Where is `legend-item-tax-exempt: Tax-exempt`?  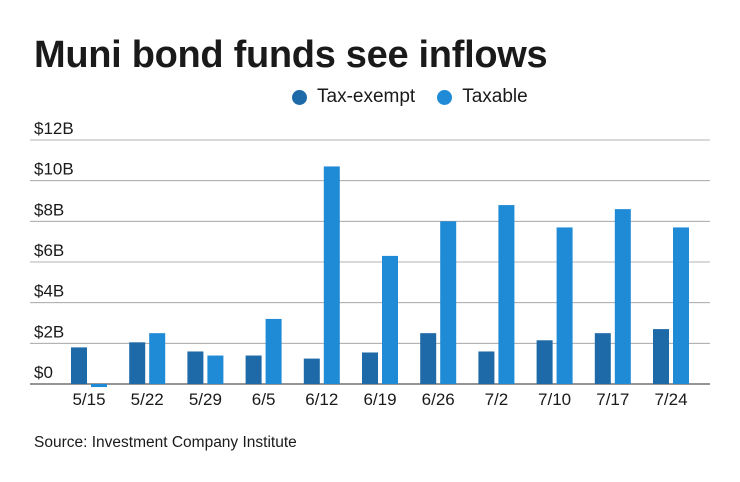
legend-item-tax-exempt: Tax-exempt is located at coordinates (353, 97).